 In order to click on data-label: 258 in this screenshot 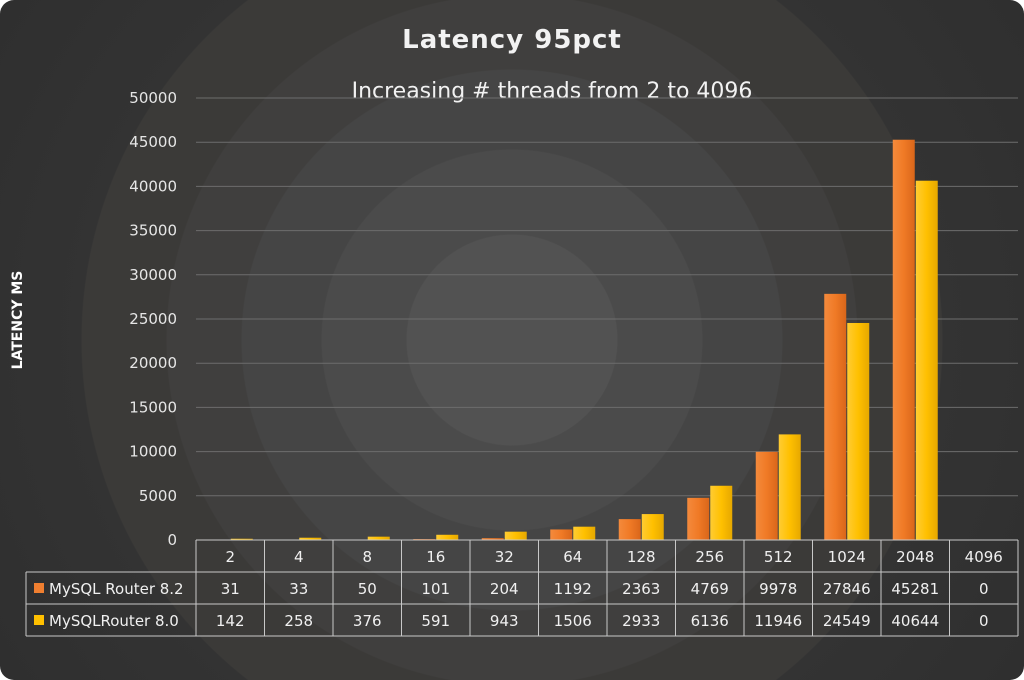, I will do `click(298, 621)`.